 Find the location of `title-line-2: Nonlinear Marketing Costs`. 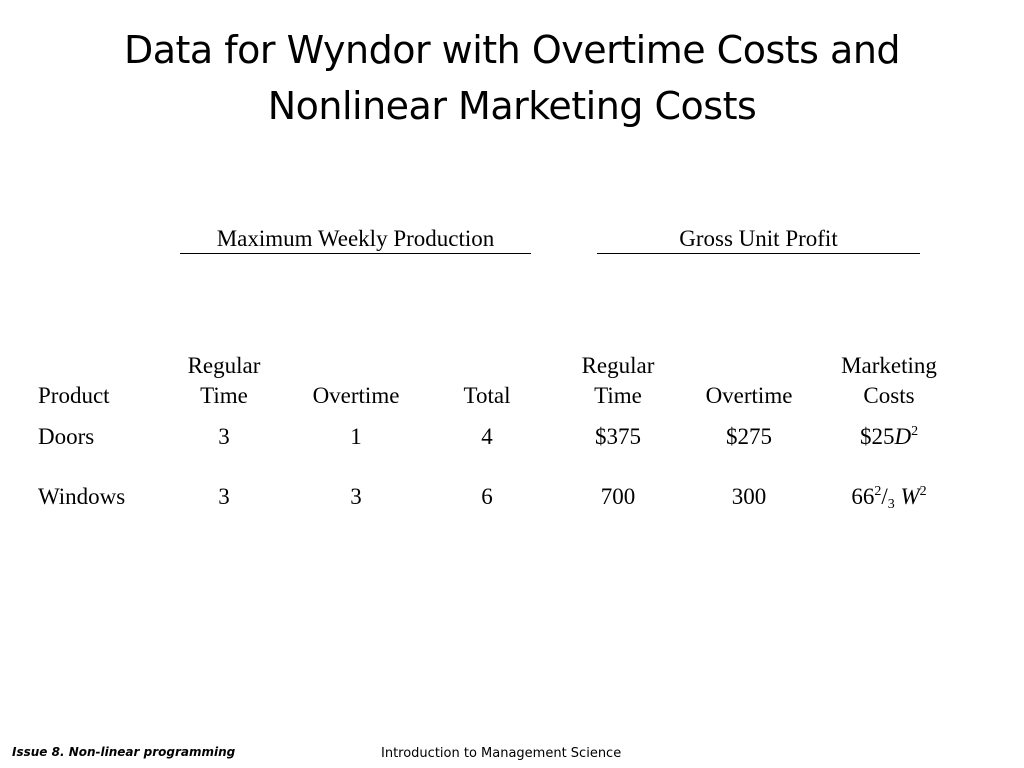

title-line-2: Nonlinear Marketing Costs is located at coordinates (512, 106).